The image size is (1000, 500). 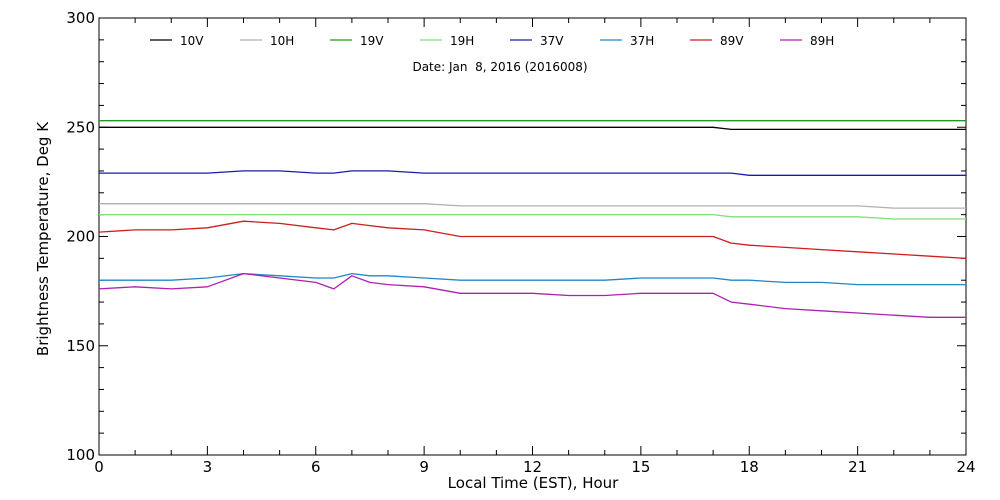 I want to click on legend: 10V 10H 19V 19H 37V 37H 89V 89H, so click(x=492, y=41).